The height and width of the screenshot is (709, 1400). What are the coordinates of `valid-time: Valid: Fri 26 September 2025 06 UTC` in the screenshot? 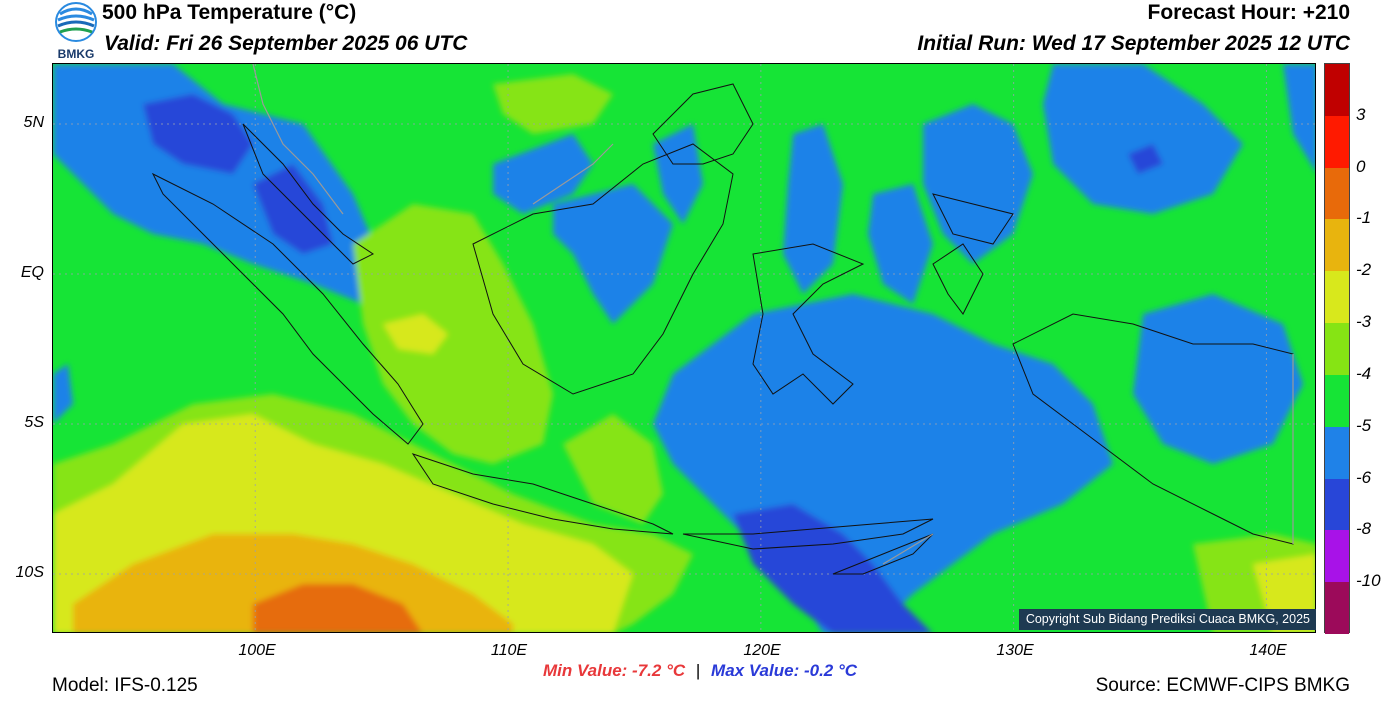 It's located at (286, 43).